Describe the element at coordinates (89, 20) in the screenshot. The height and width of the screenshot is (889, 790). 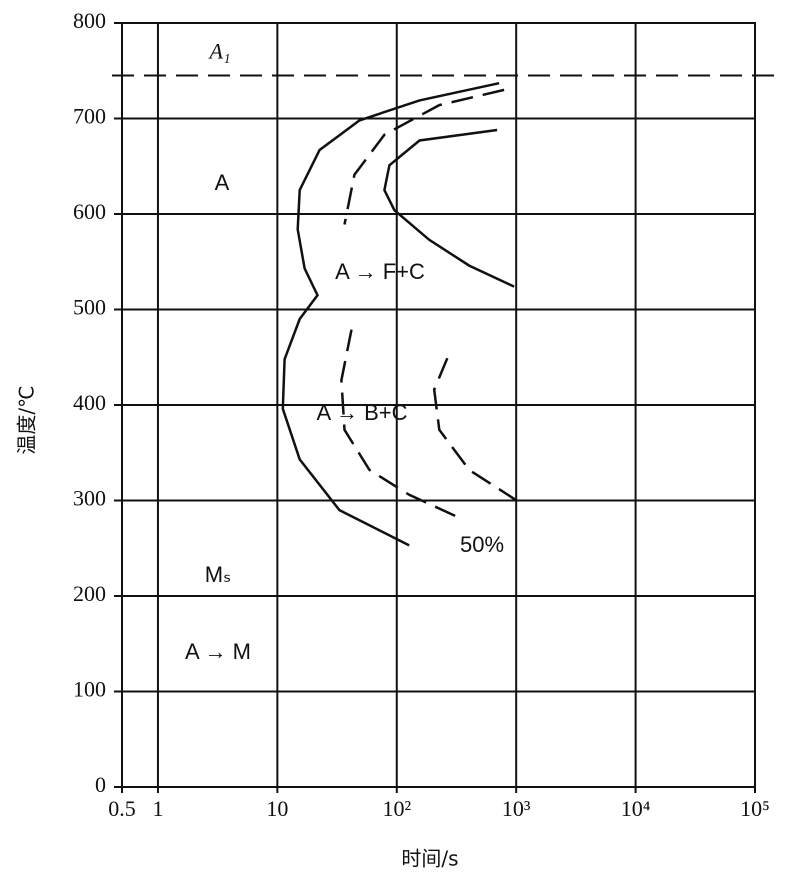
I see `y-tick-label: 800` at that location.